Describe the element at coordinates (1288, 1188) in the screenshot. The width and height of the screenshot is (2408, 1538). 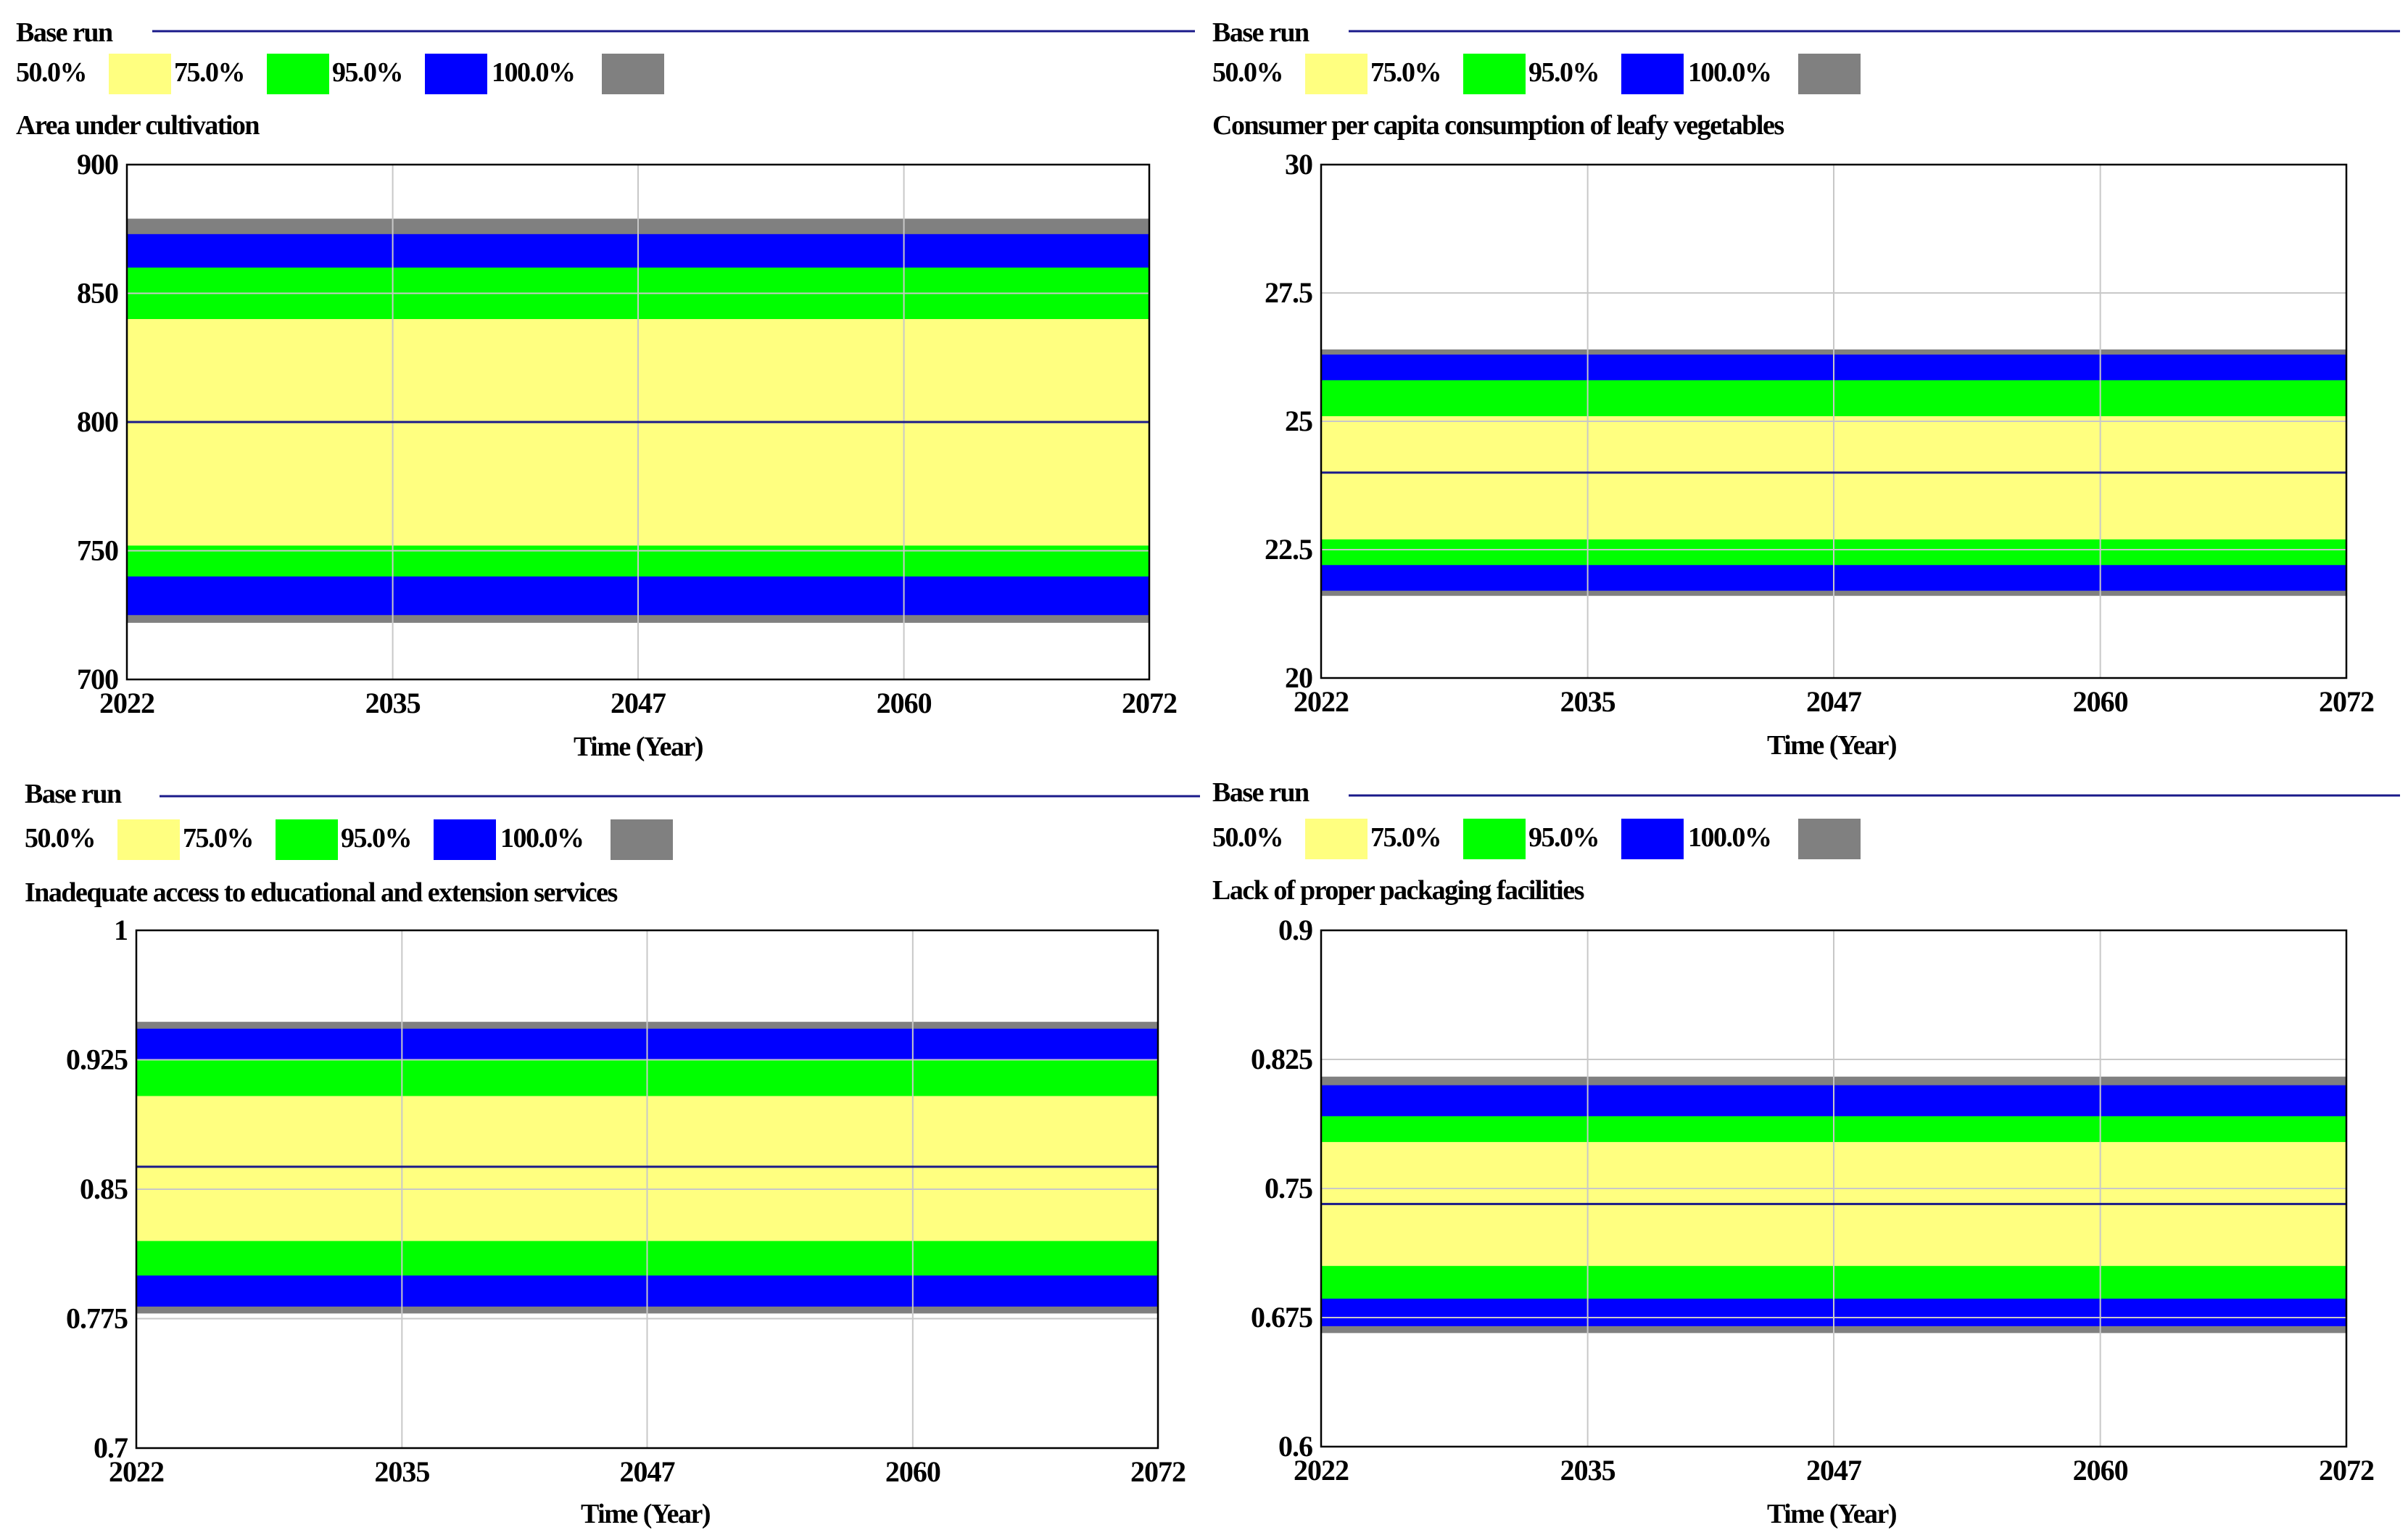
I see `y-tick-label: 0.75` at that location.